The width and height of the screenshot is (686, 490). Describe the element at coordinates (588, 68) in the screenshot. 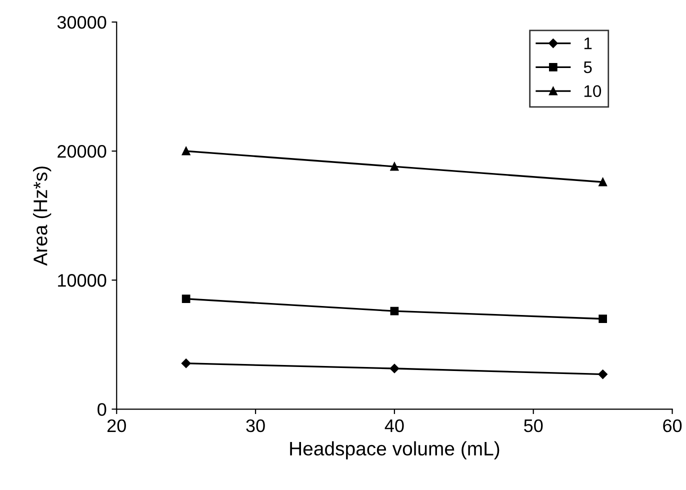

I see `legend-label: 5` at that location.